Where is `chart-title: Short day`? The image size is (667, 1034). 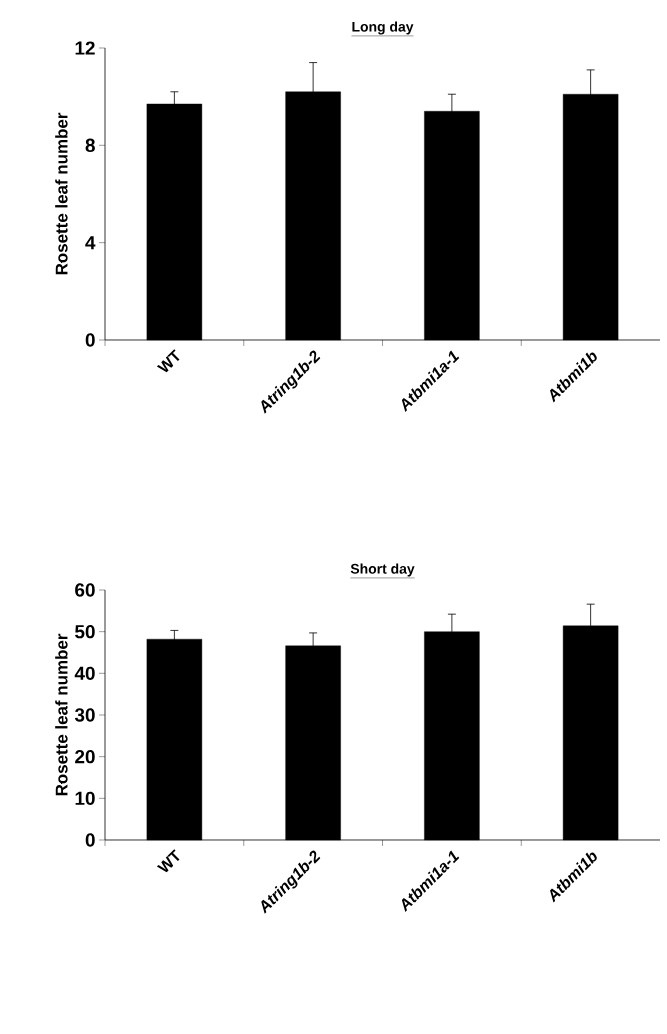
chart-title: Short day is located at coordinates (382, 570).